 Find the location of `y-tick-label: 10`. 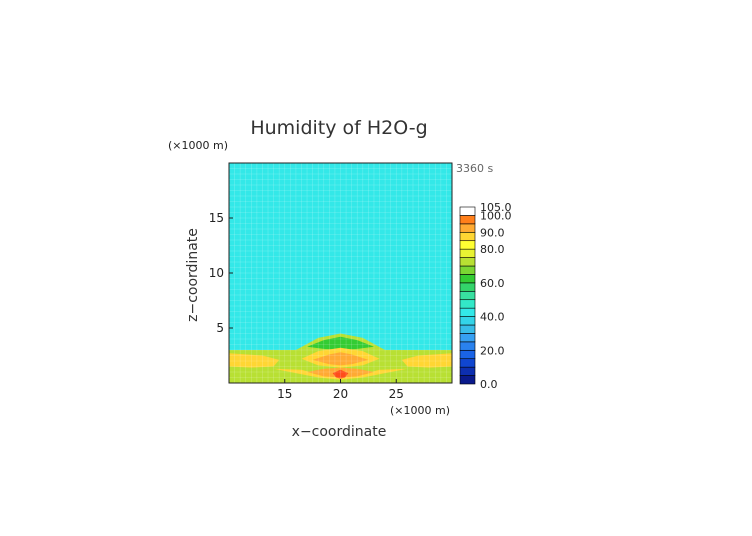

y-tick-label: 10 is located at coordinates (216, 273).